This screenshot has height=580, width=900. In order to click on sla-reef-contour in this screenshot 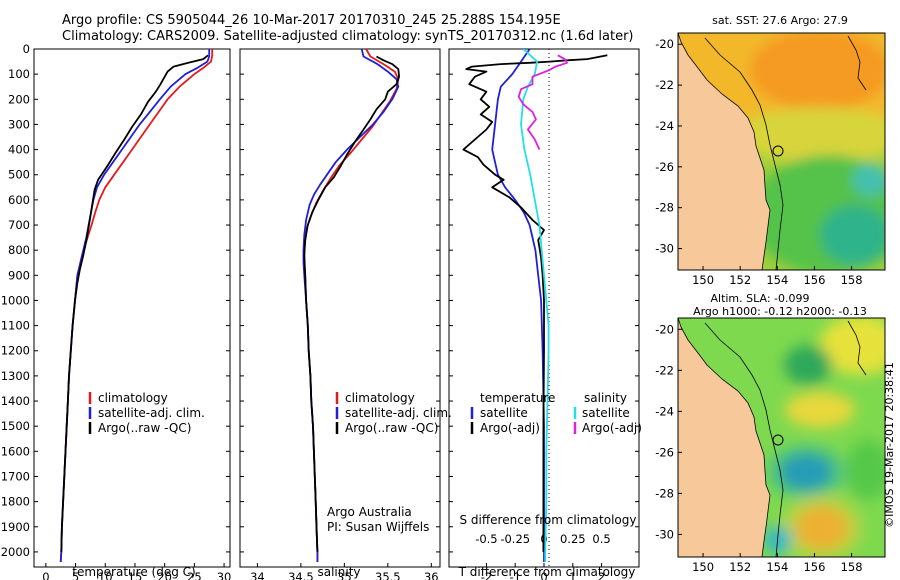, I will do `click(857, 348)`.